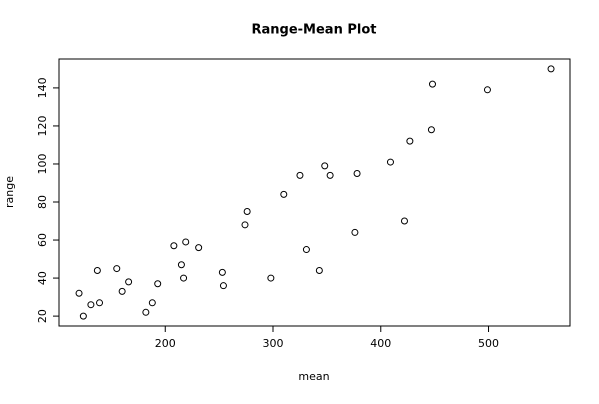 The width and height of the screenshot is (599, 404). What do you see at coordinates (42, 240) in the screenshot?
I see `y-tick-label: 60` at bounding box center [42, 240].